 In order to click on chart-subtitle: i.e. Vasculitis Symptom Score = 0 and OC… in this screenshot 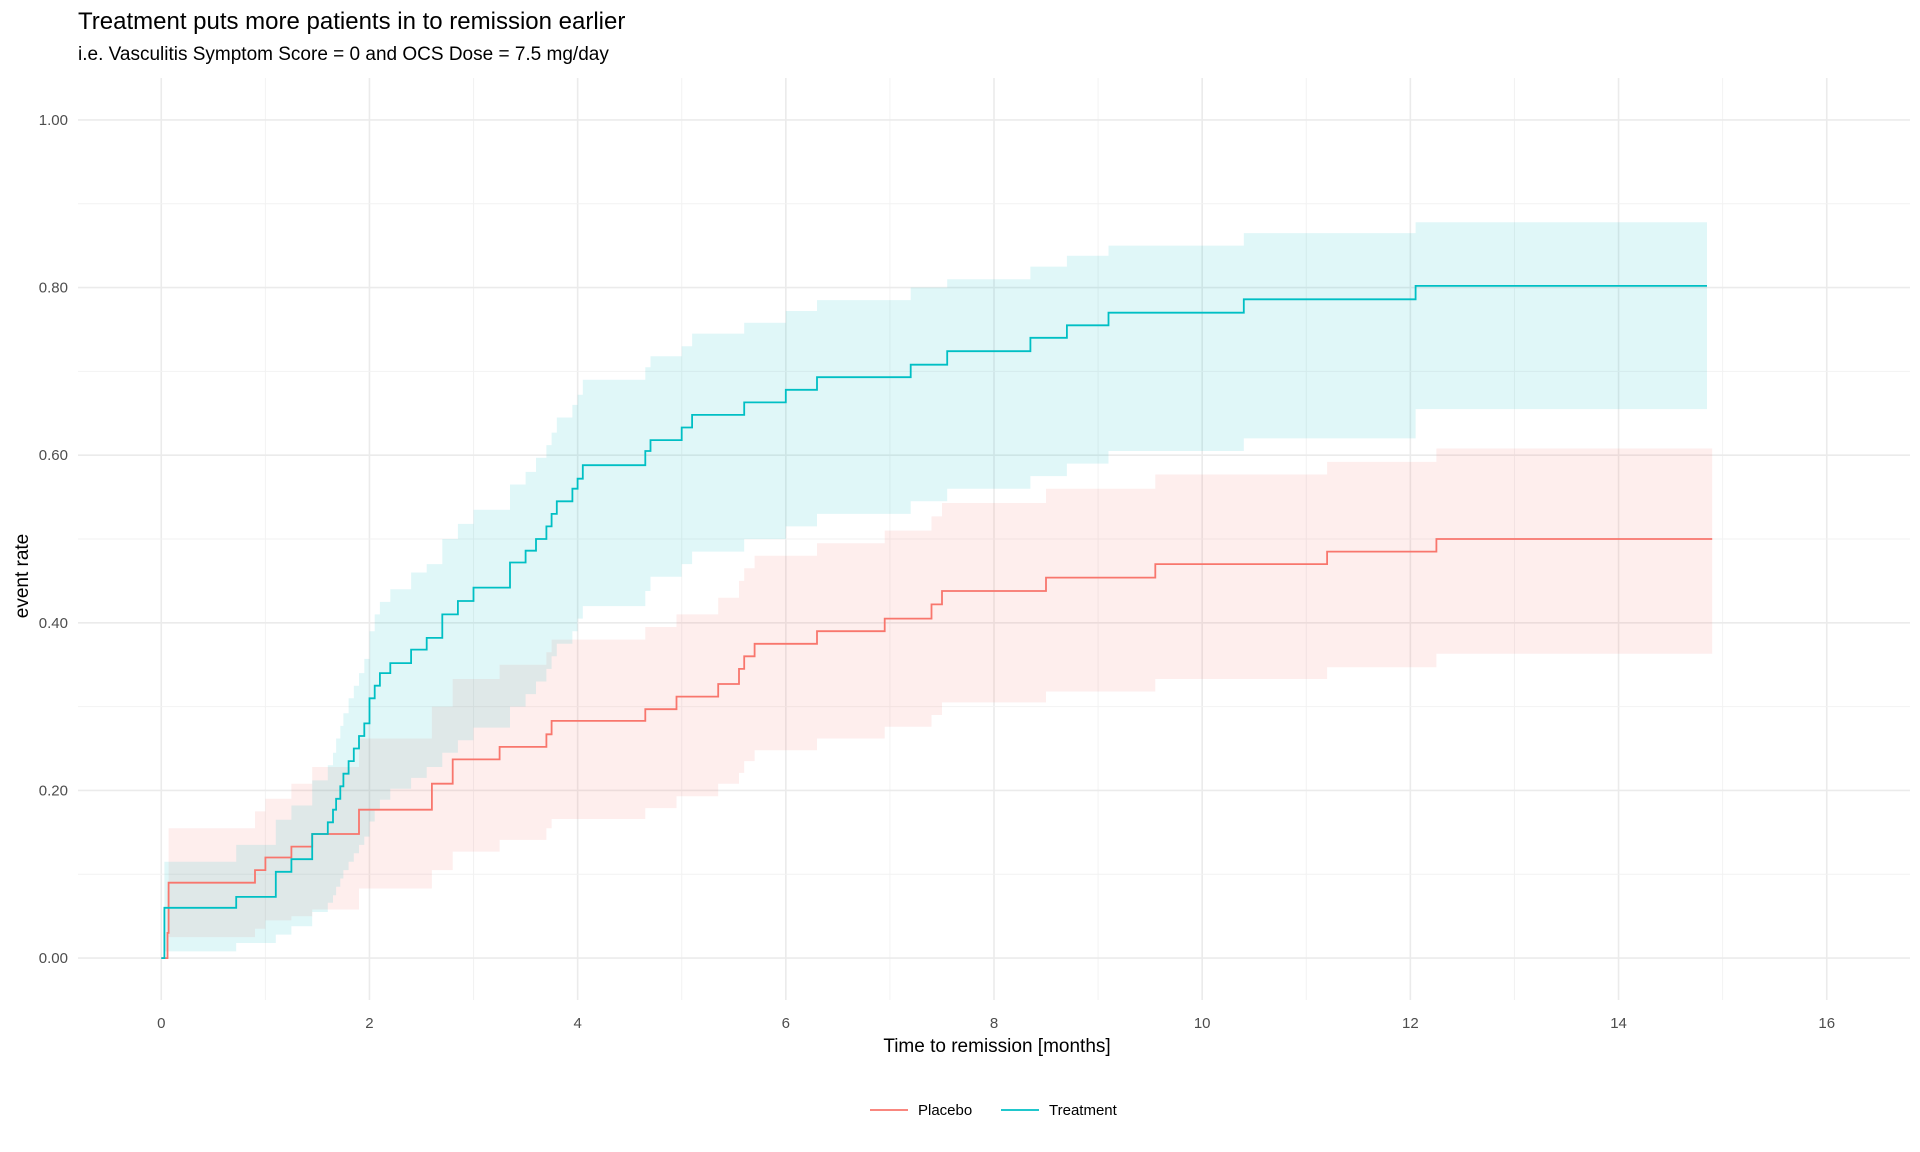, I will do `click(343, 54)`.